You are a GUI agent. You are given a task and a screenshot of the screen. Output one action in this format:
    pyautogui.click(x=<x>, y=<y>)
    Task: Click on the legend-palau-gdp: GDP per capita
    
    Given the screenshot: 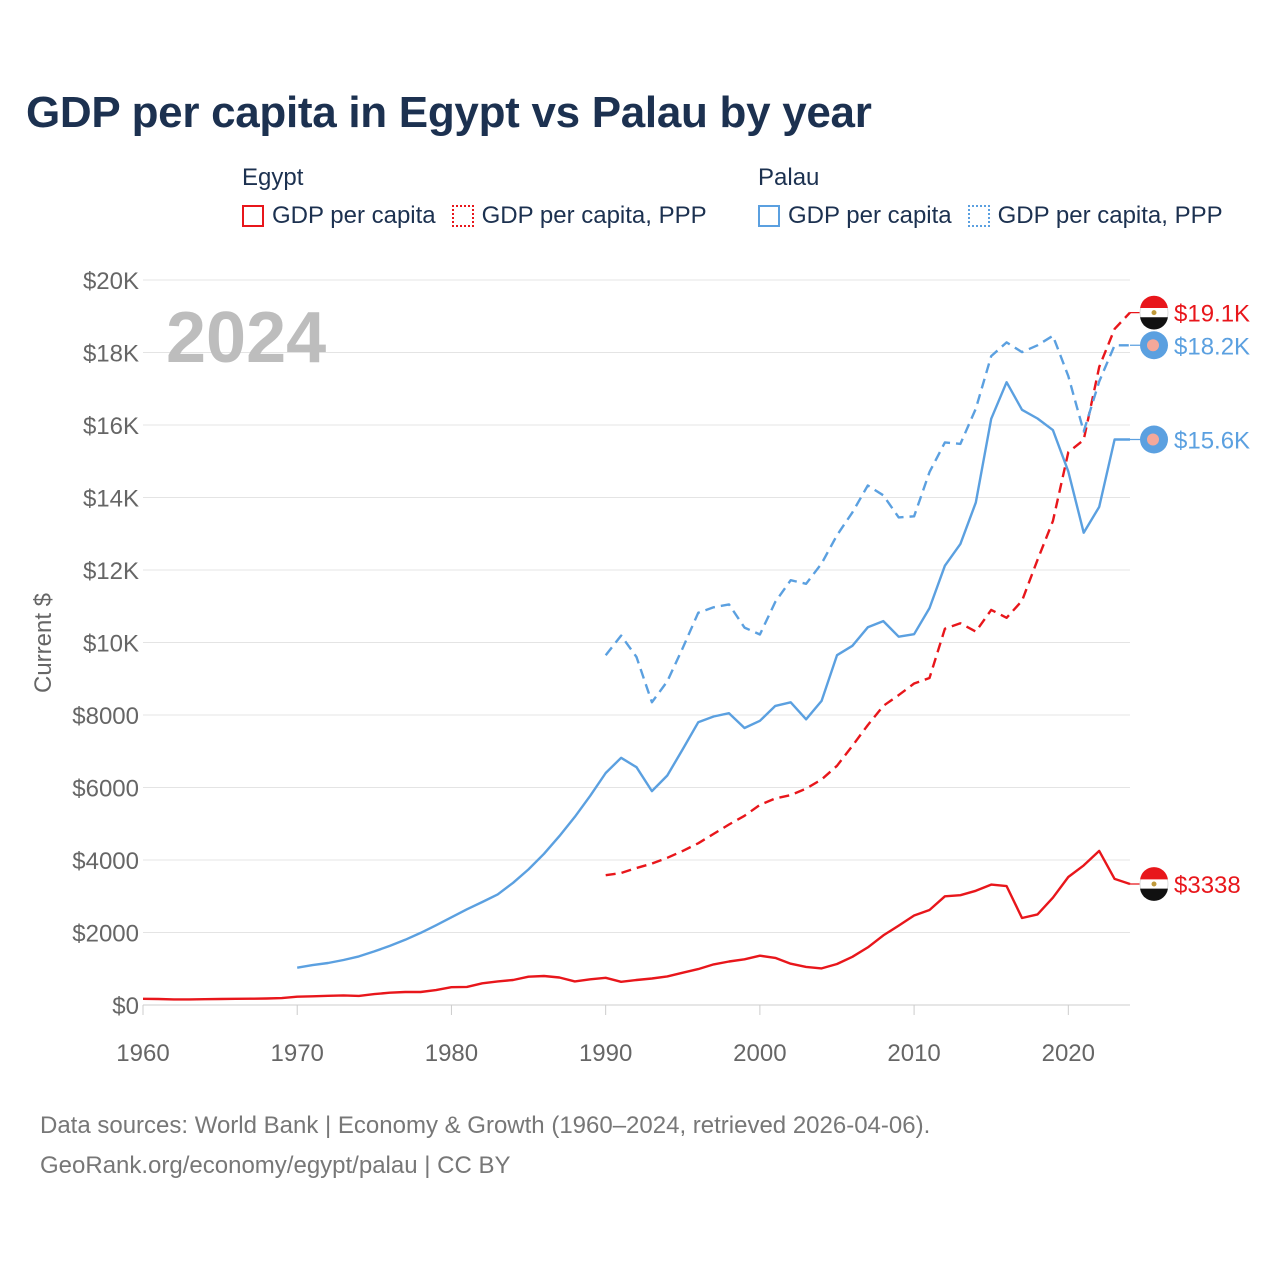 What is the action you would take?
    pyautogui.click(x=855, y=216)
    